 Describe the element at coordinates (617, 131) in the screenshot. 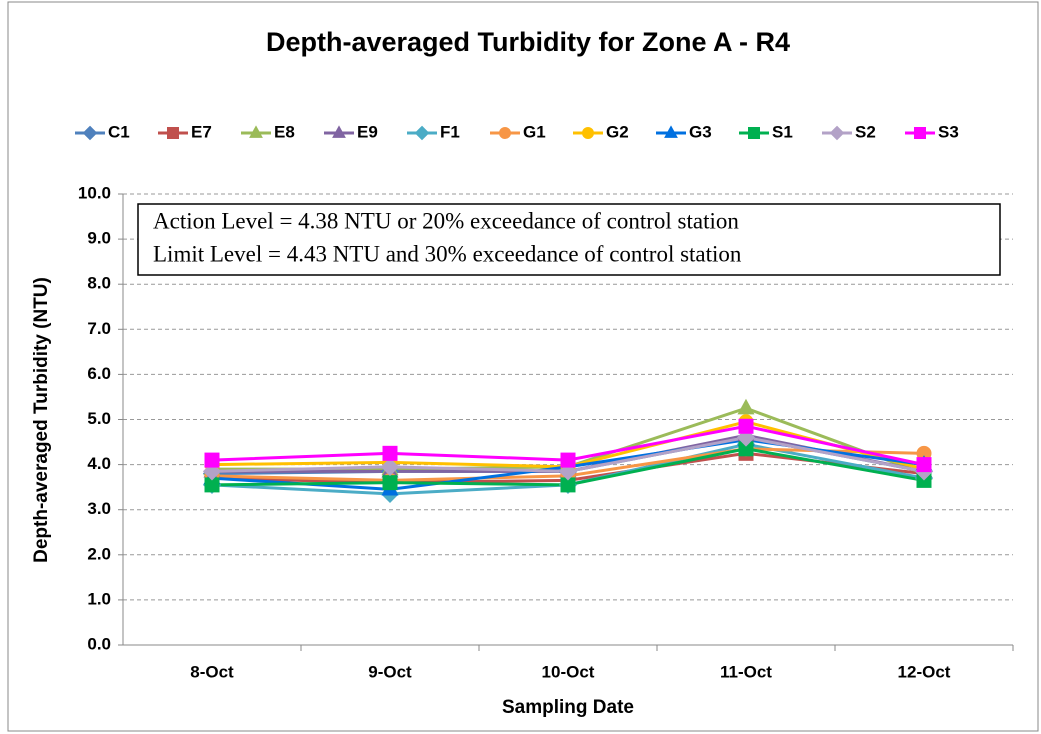

I see `legend-label: G2` at that location.